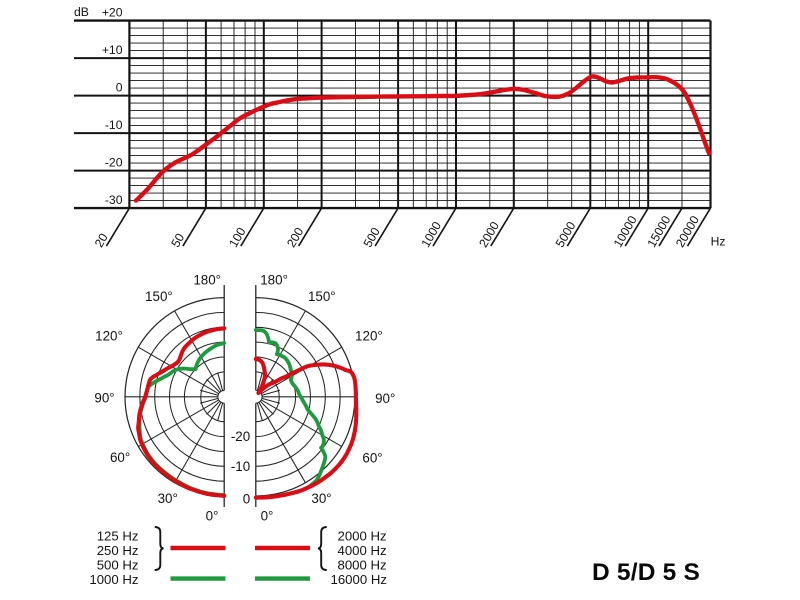 The height and width of the screenshot is (600, 800). I want to click on svg-text: +10, so click(112, 50).